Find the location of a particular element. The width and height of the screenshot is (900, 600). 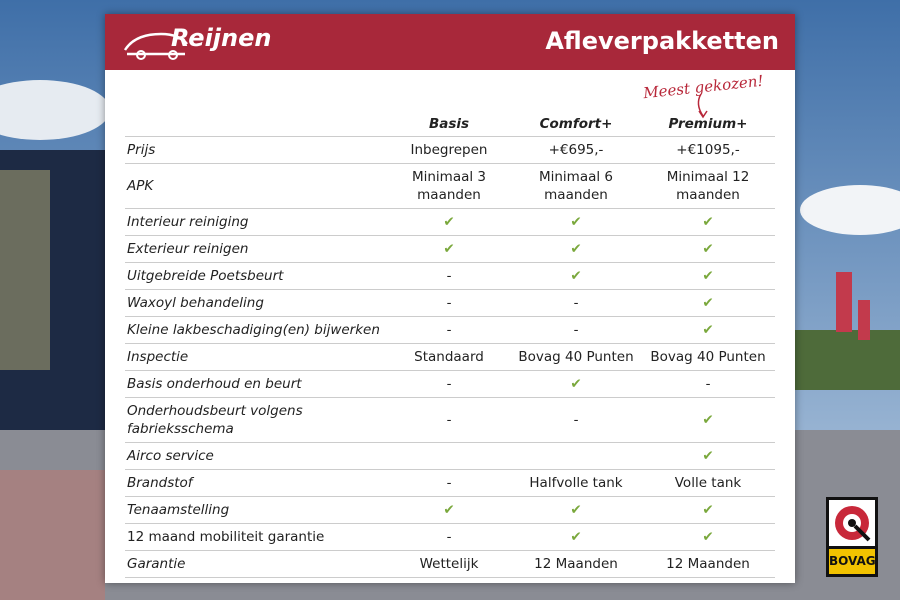

table-row: Uitgebreide Poetsbeurt - ✔ ✔ is located at coordinates (450, 276).